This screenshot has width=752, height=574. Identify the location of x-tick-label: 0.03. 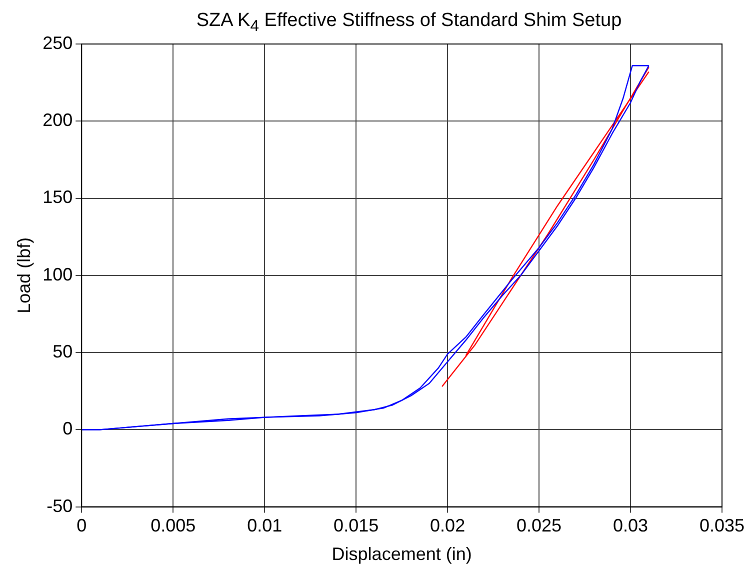
(630, 526).